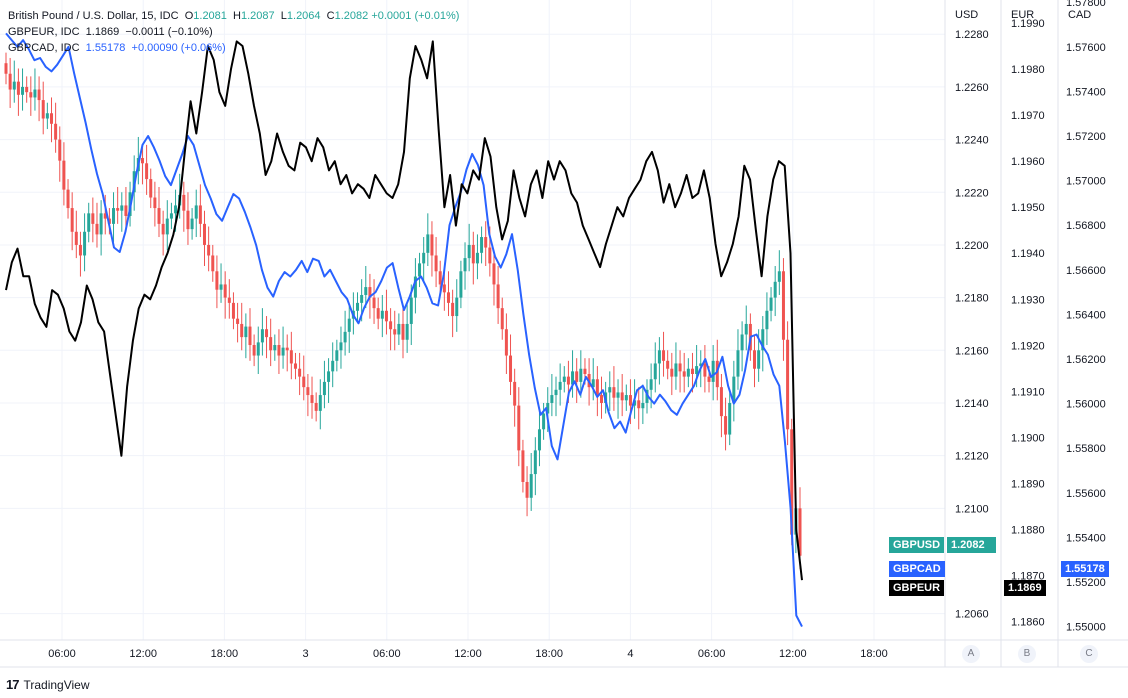 Image resolution: width=1128 pixels, height=698 pixels. I want to click on tradingview-logo: 17 TradingView, so click(48, 684).